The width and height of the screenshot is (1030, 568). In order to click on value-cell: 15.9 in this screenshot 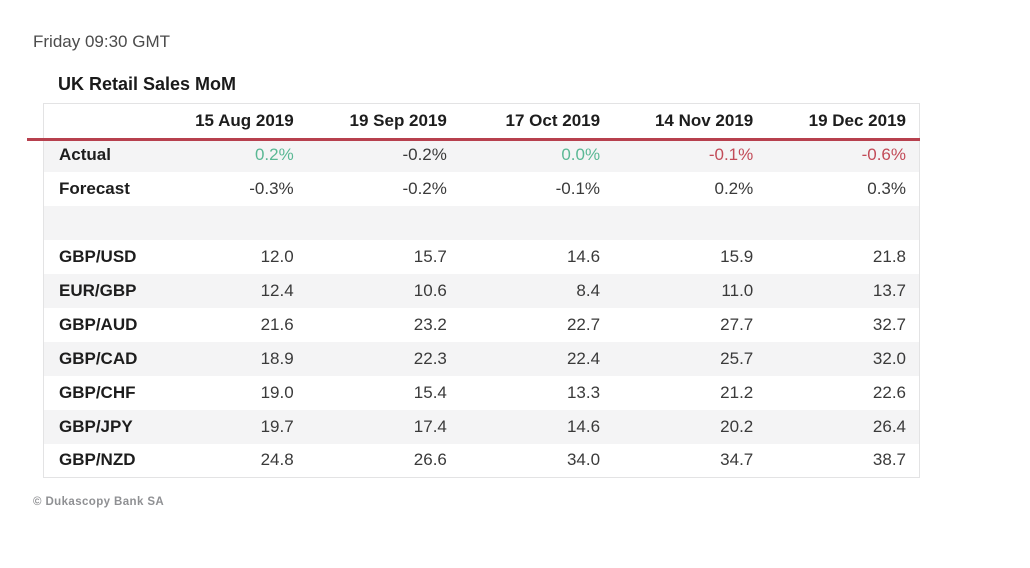, I will do `click(737, 256)`.